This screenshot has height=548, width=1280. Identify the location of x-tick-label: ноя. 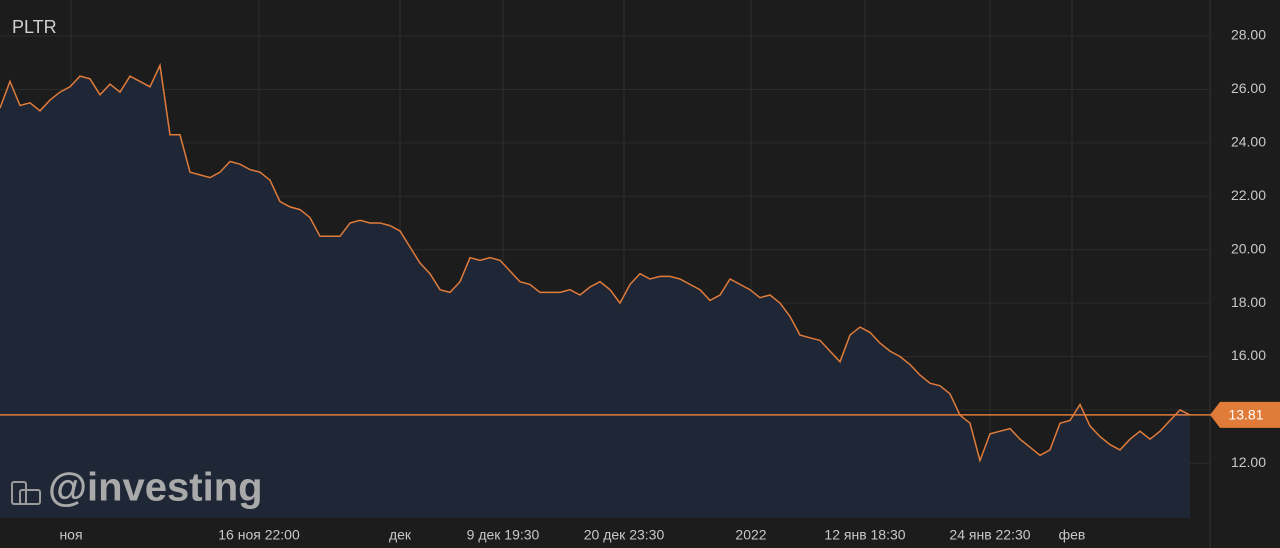
(70, 535).